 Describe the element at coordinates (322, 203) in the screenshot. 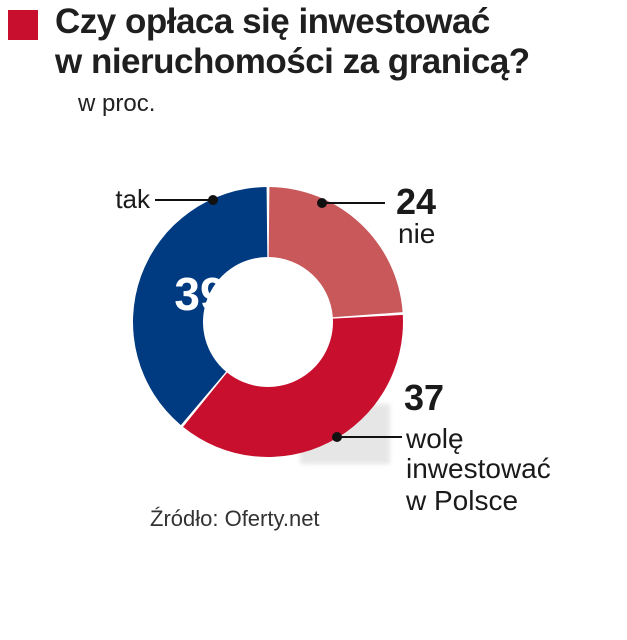

I see `leader-dot-nie` at that location.